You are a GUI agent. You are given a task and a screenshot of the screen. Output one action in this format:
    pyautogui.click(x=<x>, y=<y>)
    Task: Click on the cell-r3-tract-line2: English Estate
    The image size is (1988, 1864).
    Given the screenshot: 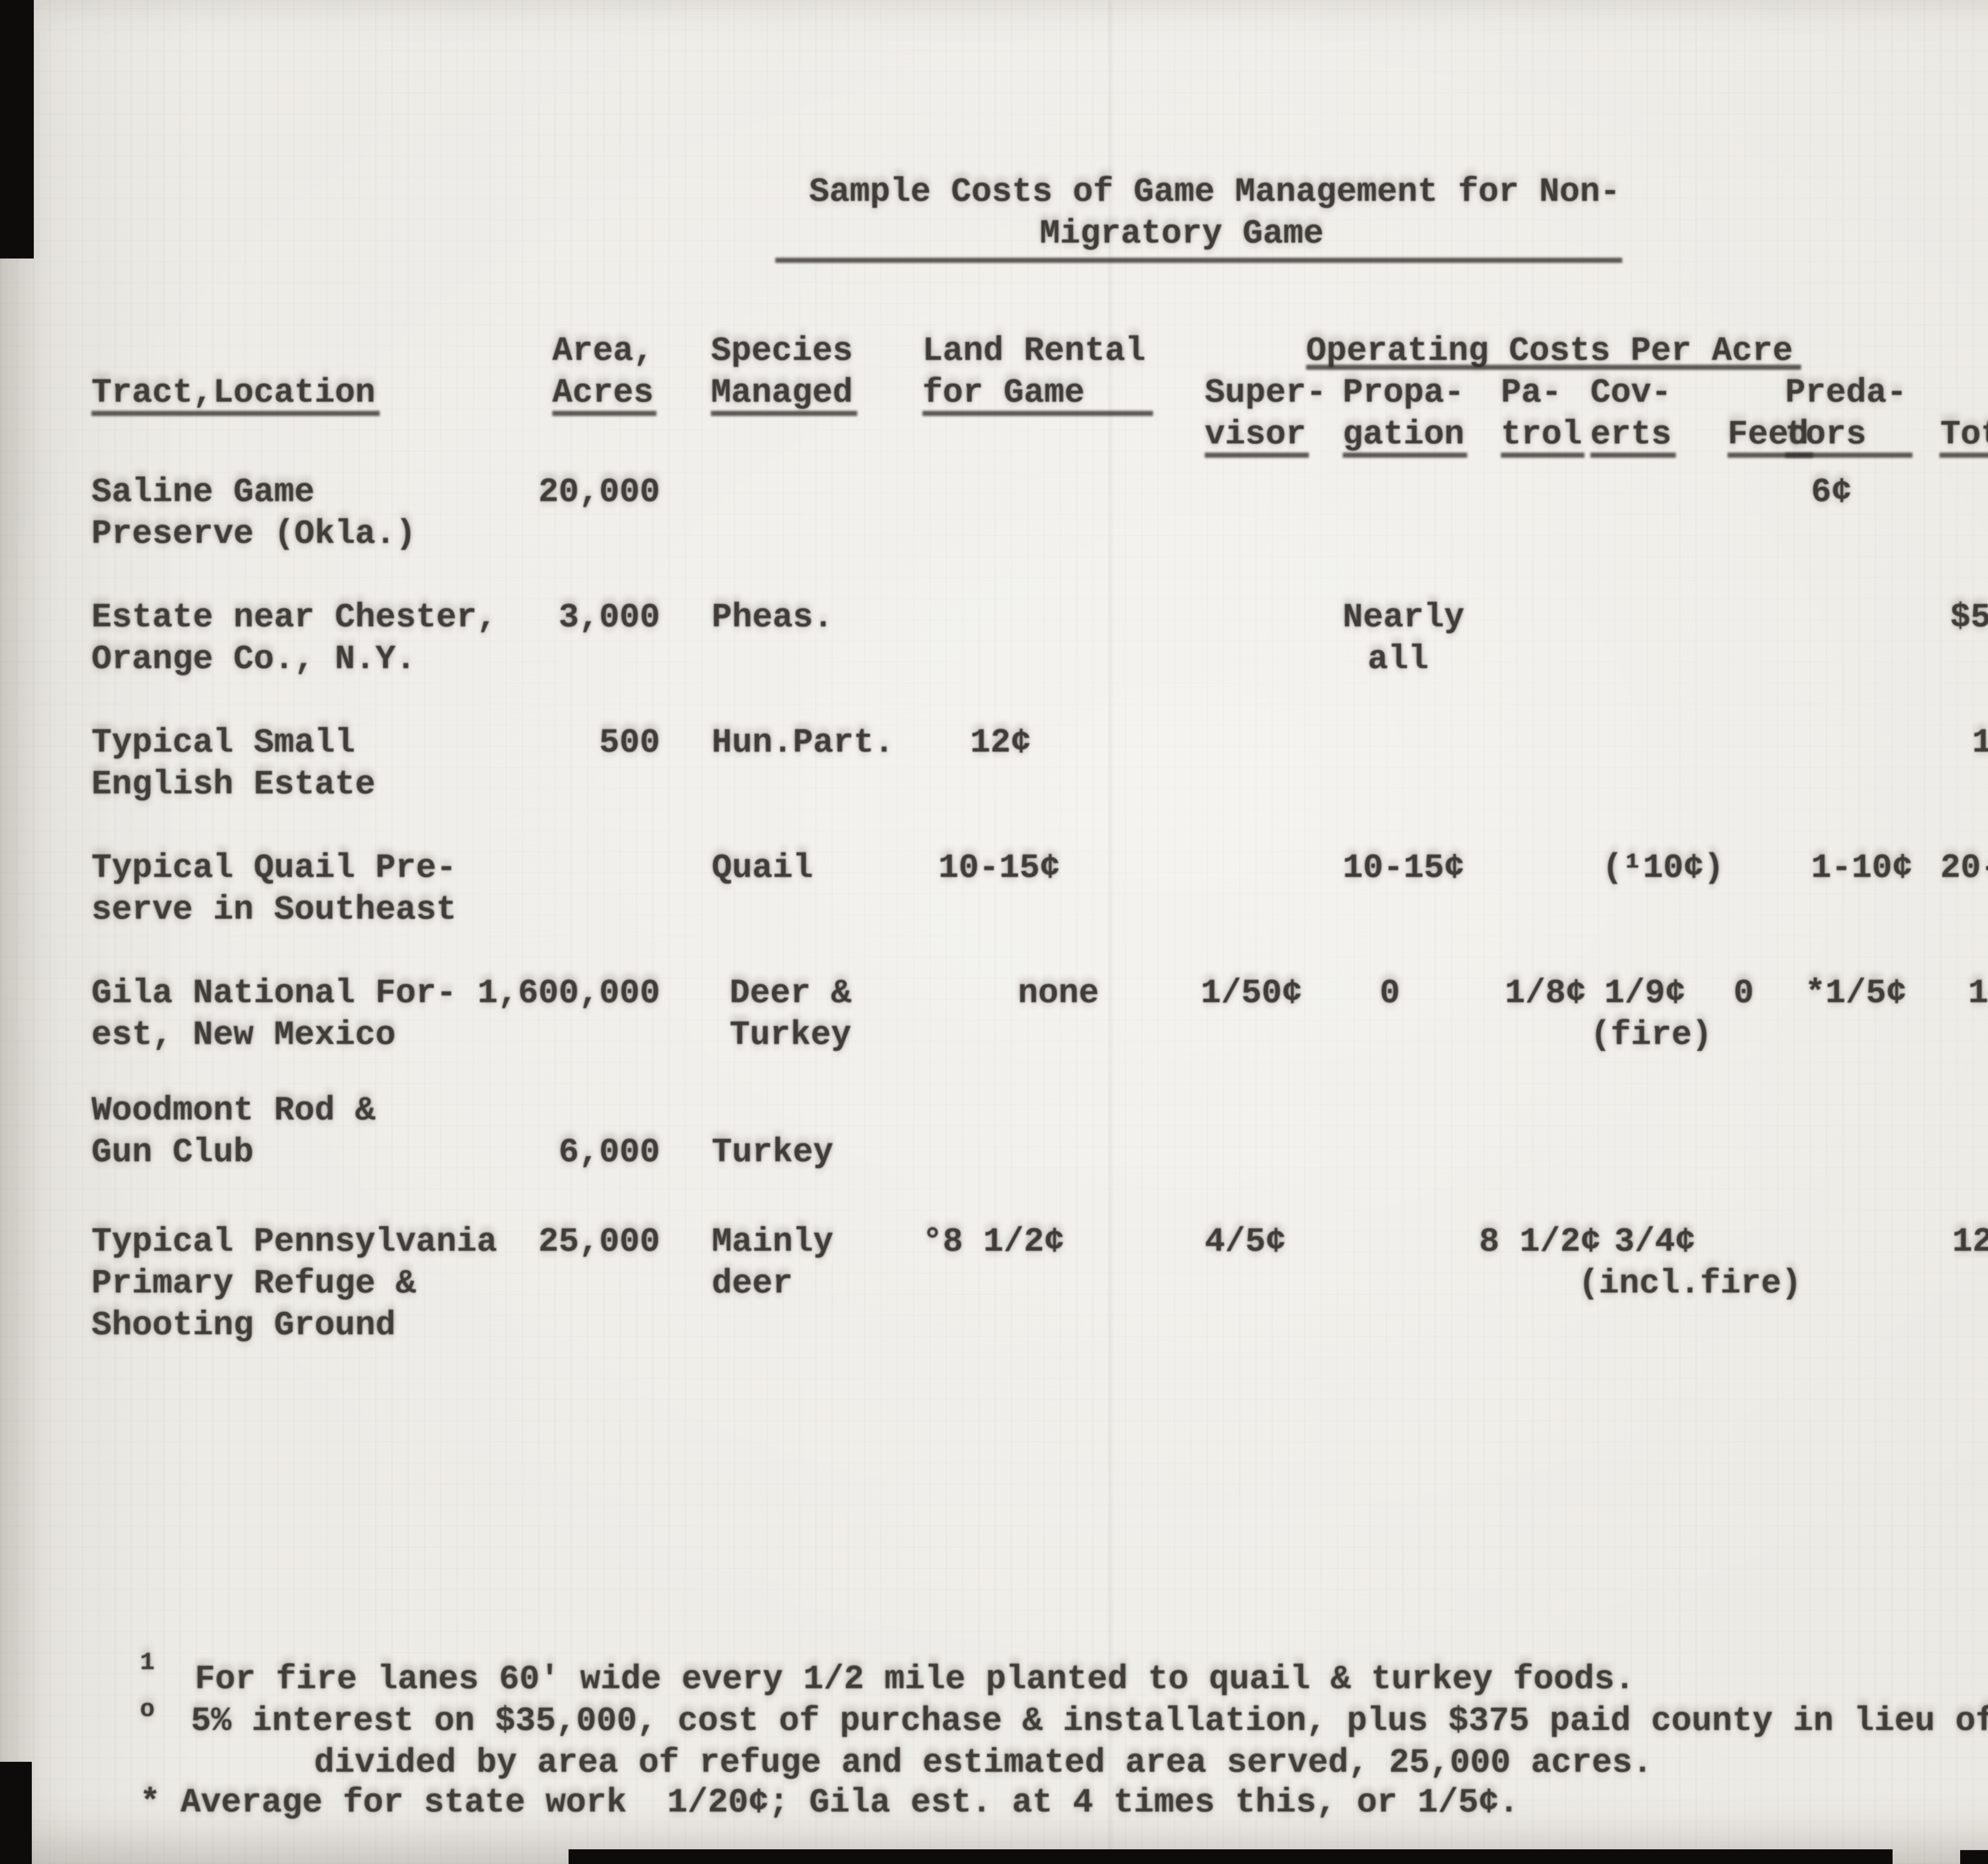 What is the action you would take?
    pyautogui.click(x=233, y=784)
    